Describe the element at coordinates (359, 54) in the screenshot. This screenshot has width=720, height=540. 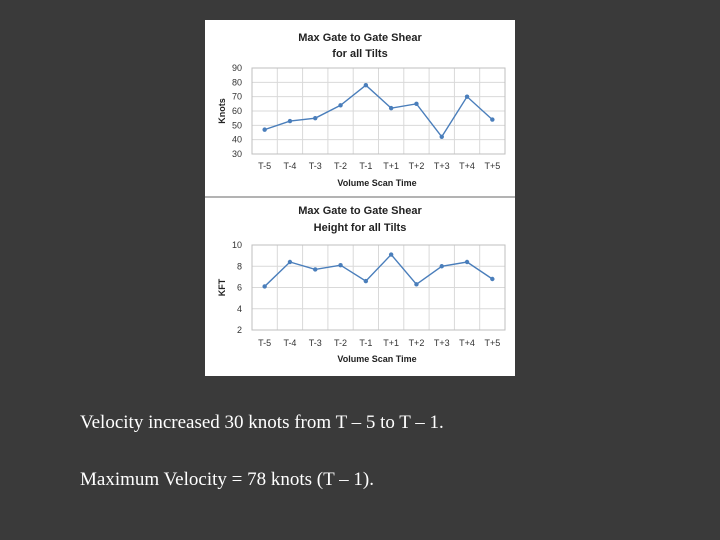
I see `chart-title-line: for all Tilts` at that location.